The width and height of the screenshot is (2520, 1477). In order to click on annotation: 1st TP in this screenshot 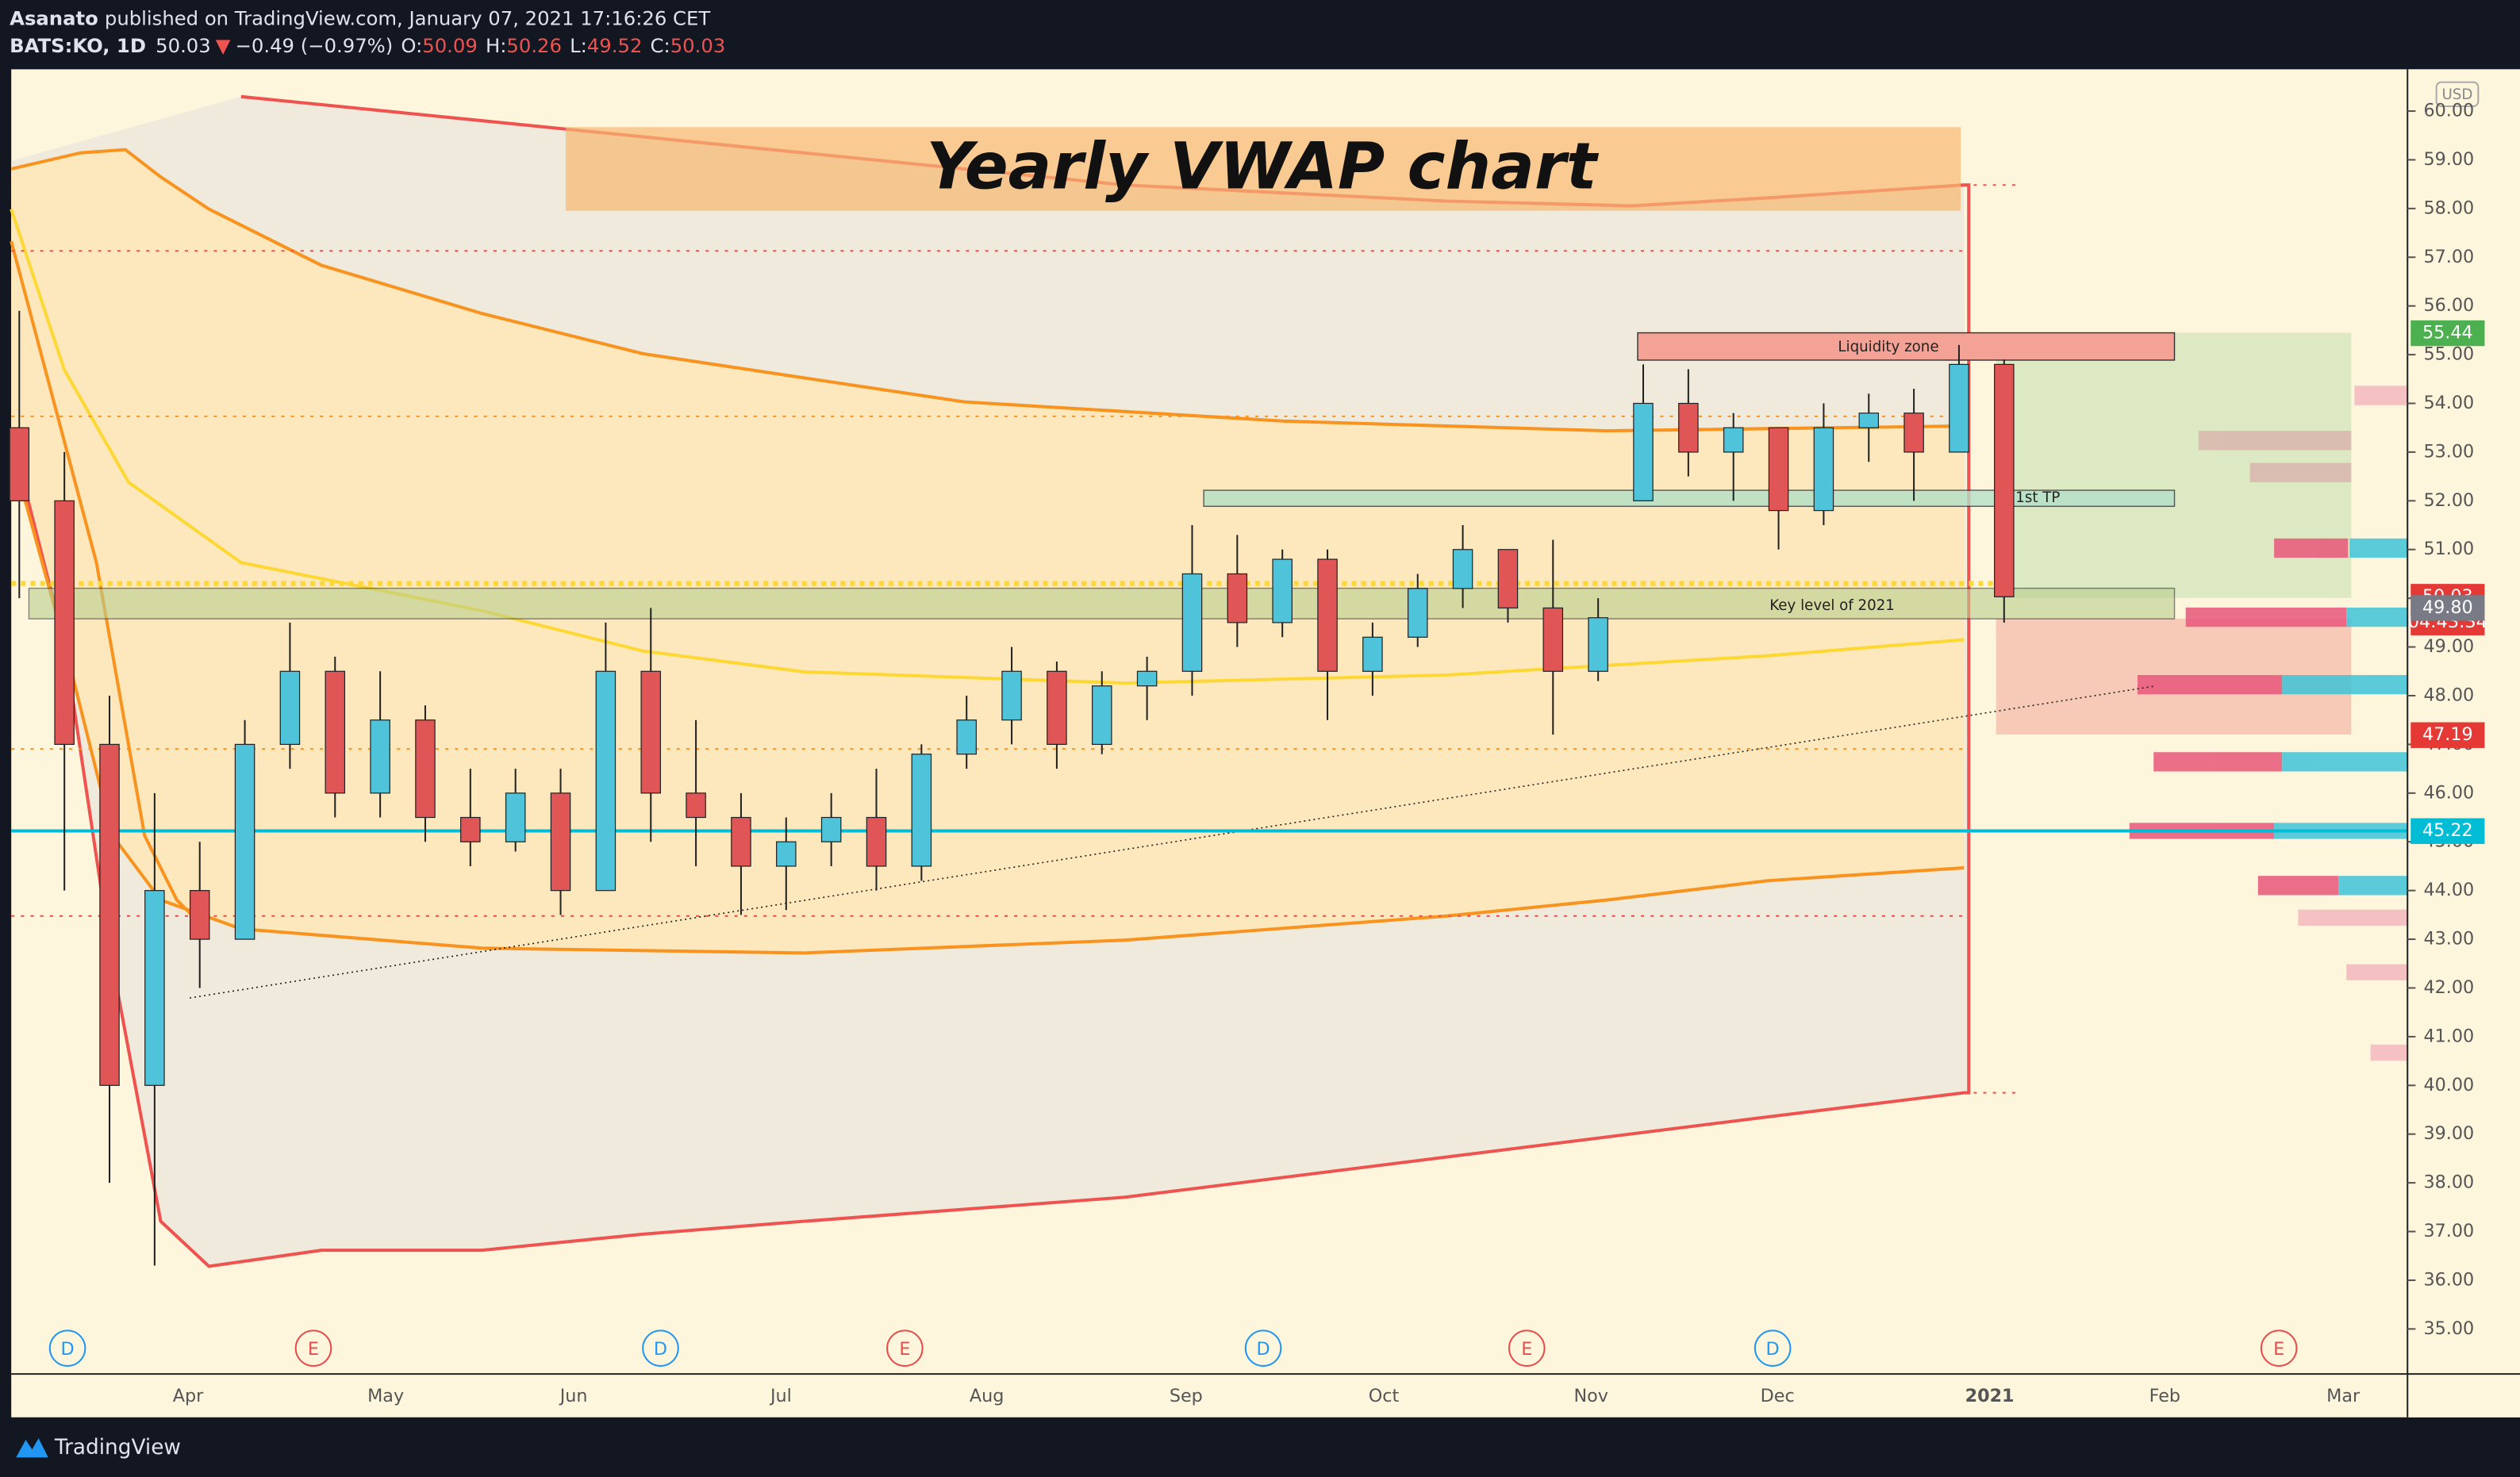, I will do `click(2037, 497)`.